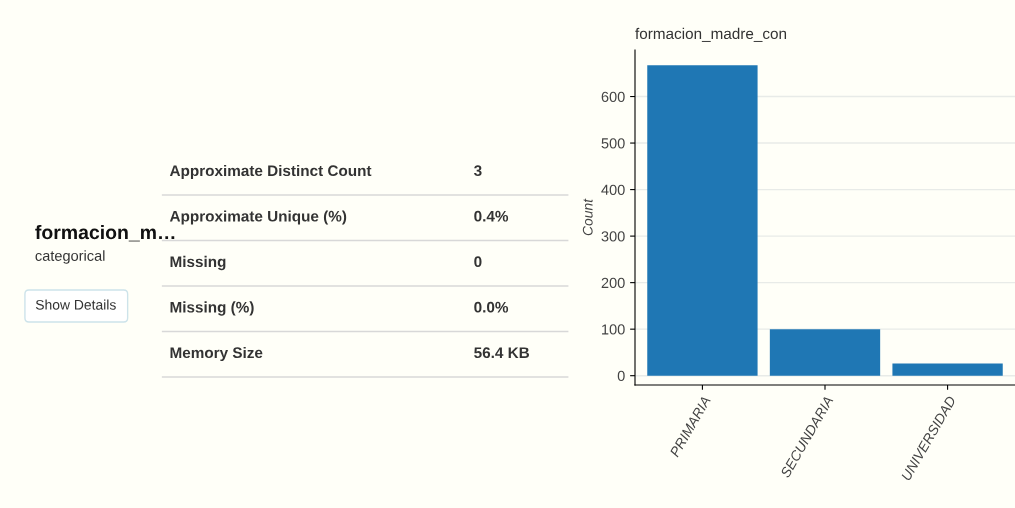 Image resolution: width=1015 pixels, height=508 pixels. What do you see at coordinates (711, 34) in the screenshot?
I see `chart-title: formacion_madre_con` at bounding box center [711, 34].